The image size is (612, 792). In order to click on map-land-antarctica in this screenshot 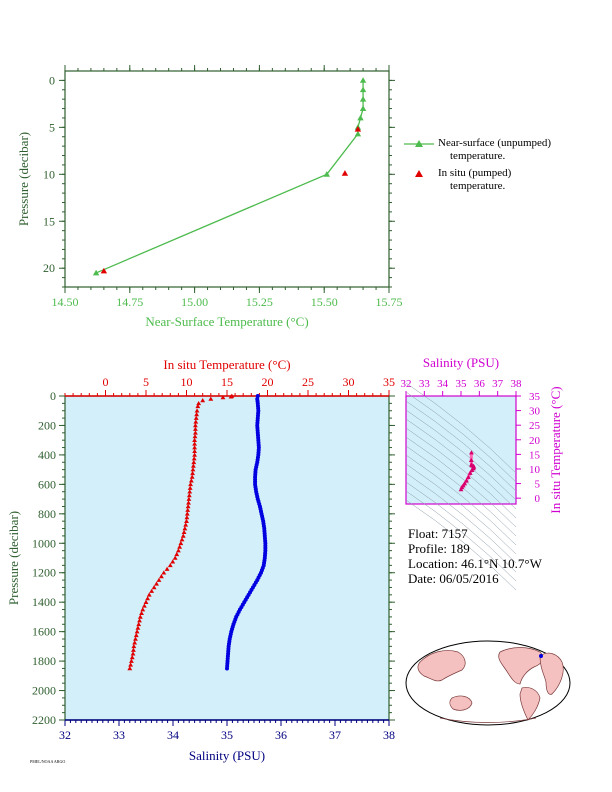, I will do `click(488, 720)`.